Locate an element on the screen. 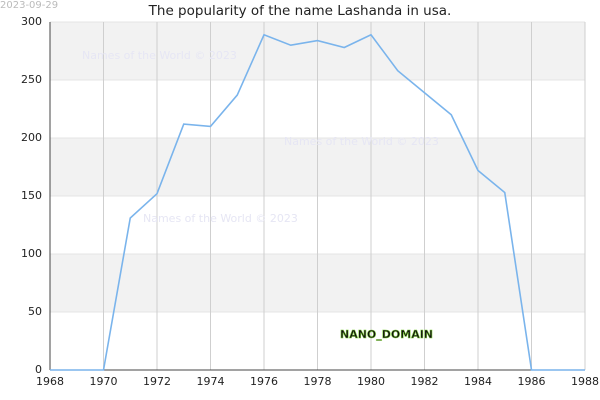 The height and width of the screenshot is (400, 600). annotation: NANO_DOMAIN is located at coordinates (386, 334).